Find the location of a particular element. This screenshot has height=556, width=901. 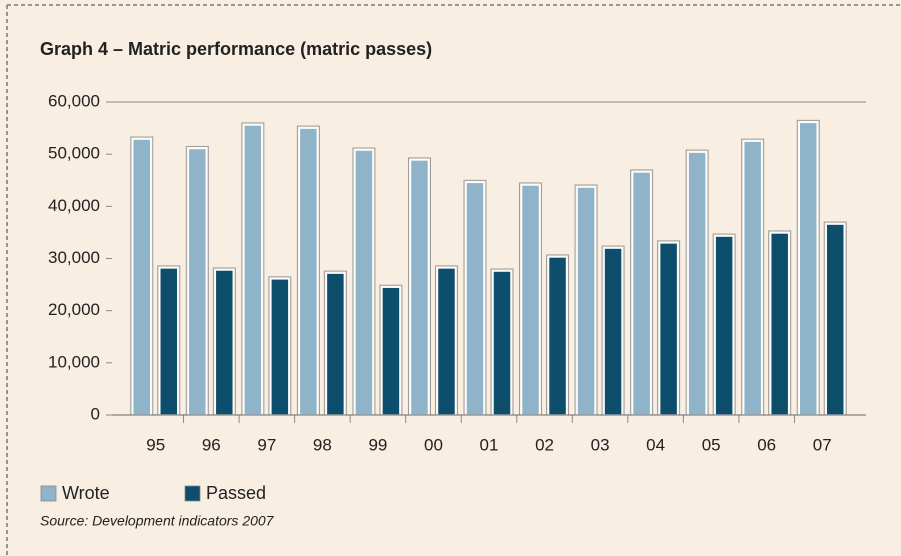

y-tick-label: 60,000 is located at coordinates (74, 100).